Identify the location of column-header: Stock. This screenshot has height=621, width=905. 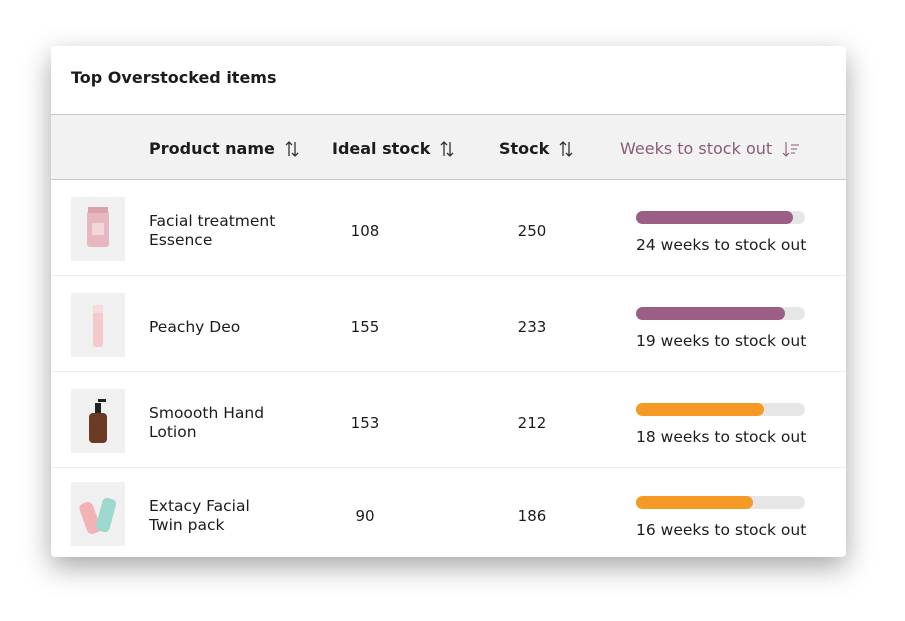
(536, 148).